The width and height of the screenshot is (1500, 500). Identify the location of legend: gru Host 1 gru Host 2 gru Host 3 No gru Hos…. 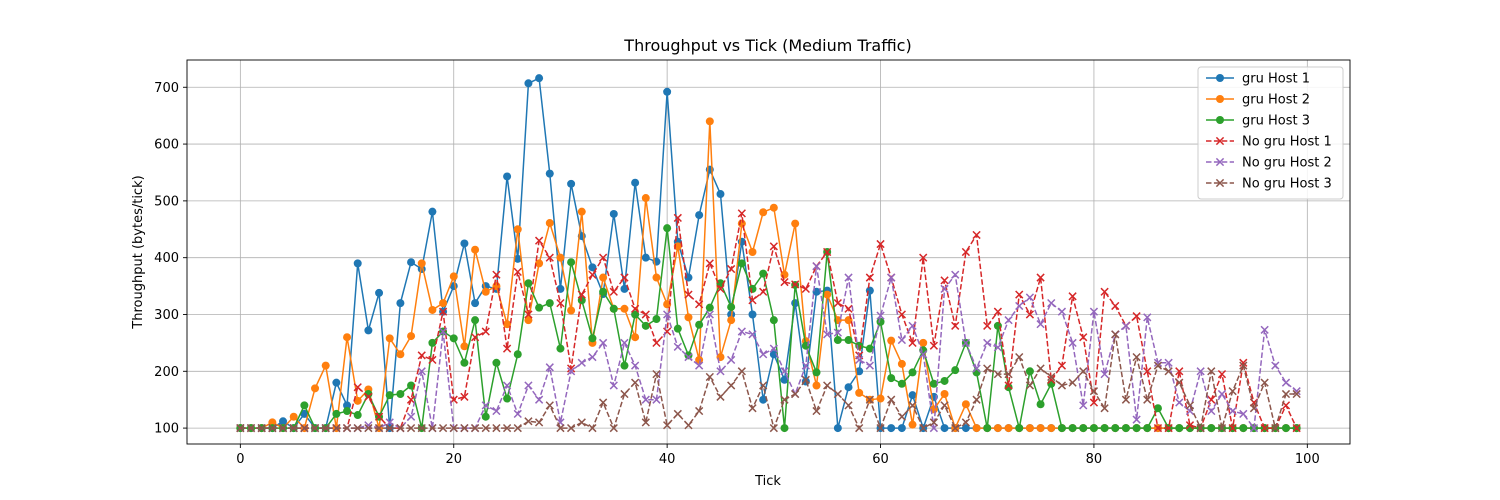
(1270, 133).